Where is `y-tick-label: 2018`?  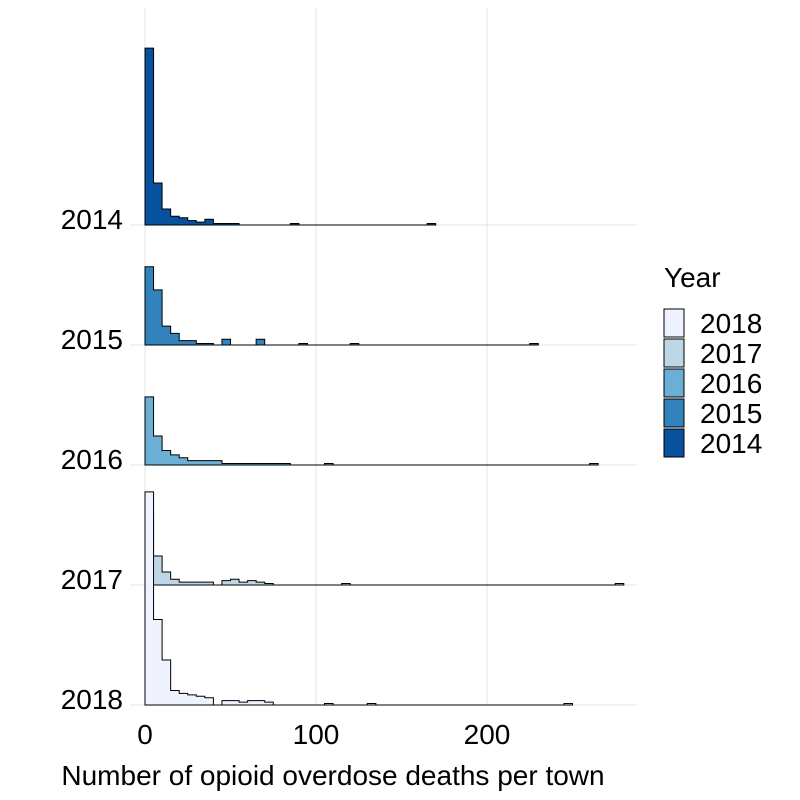 y-tick-label: 2018 is located at coordinates (92, 699).